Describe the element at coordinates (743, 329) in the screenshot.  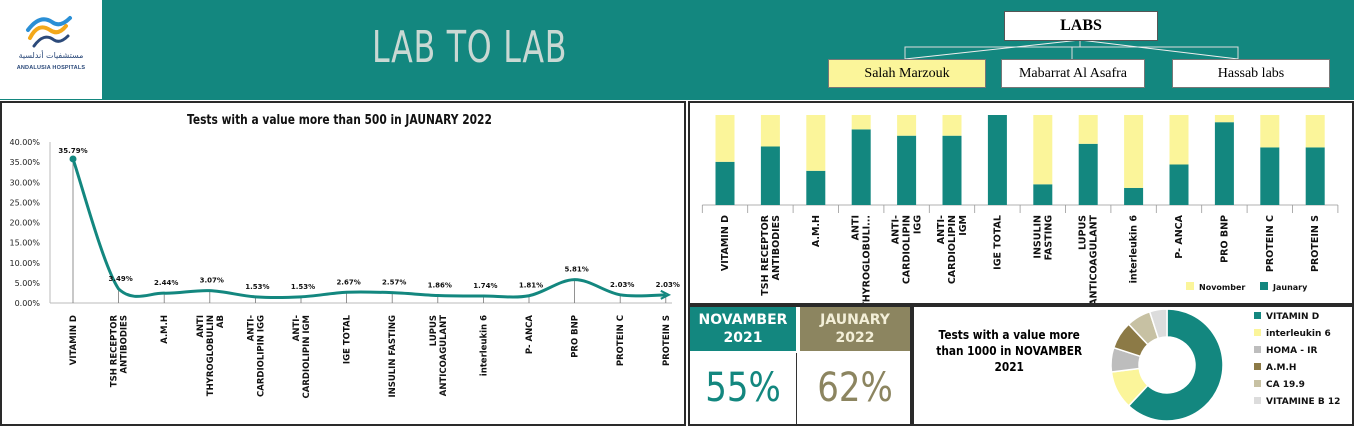
I see `kpi-november-header: NOVAMBER 2021` at that location.